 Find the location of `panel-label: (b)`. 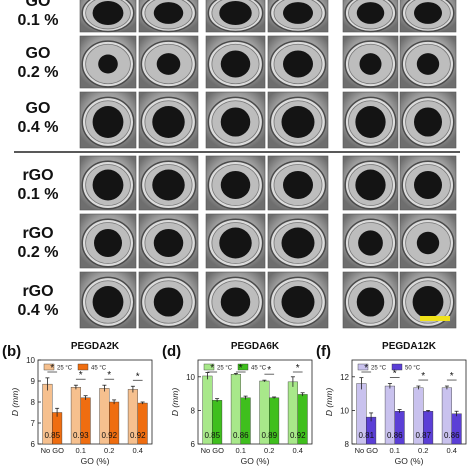

panel-label: (b) is located at coordinates (11, 351).